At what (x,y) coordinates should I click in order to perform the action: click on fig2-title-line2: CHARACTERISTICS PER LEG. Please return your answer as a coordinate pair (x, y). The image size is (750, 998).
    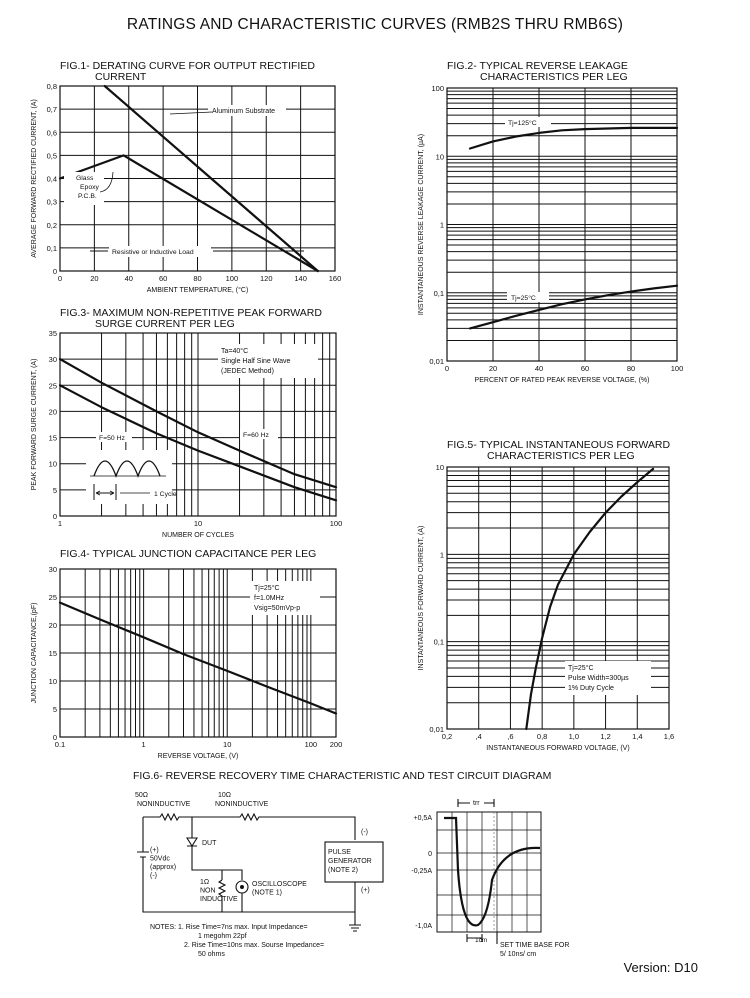
    Looking at the image, I should click on (554, 77).